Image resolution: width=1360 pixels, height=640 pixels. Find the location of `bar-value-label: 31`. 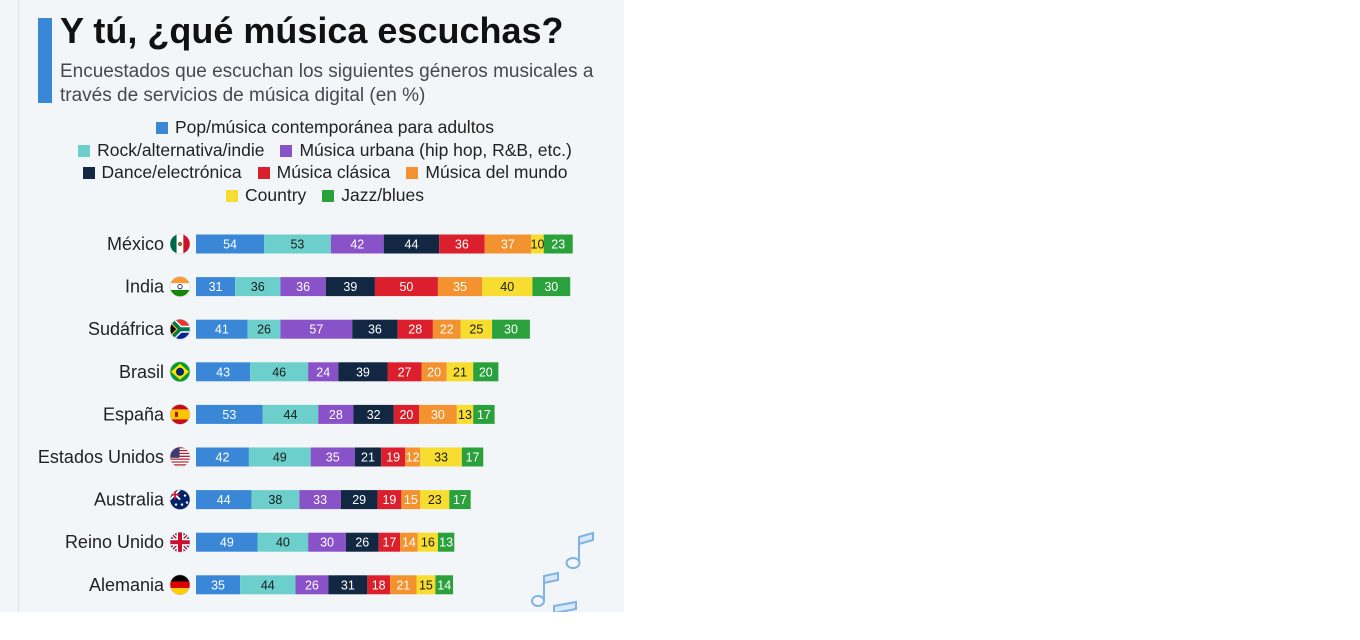

bar-value-label: 31 is located at coordinates (348, 585).